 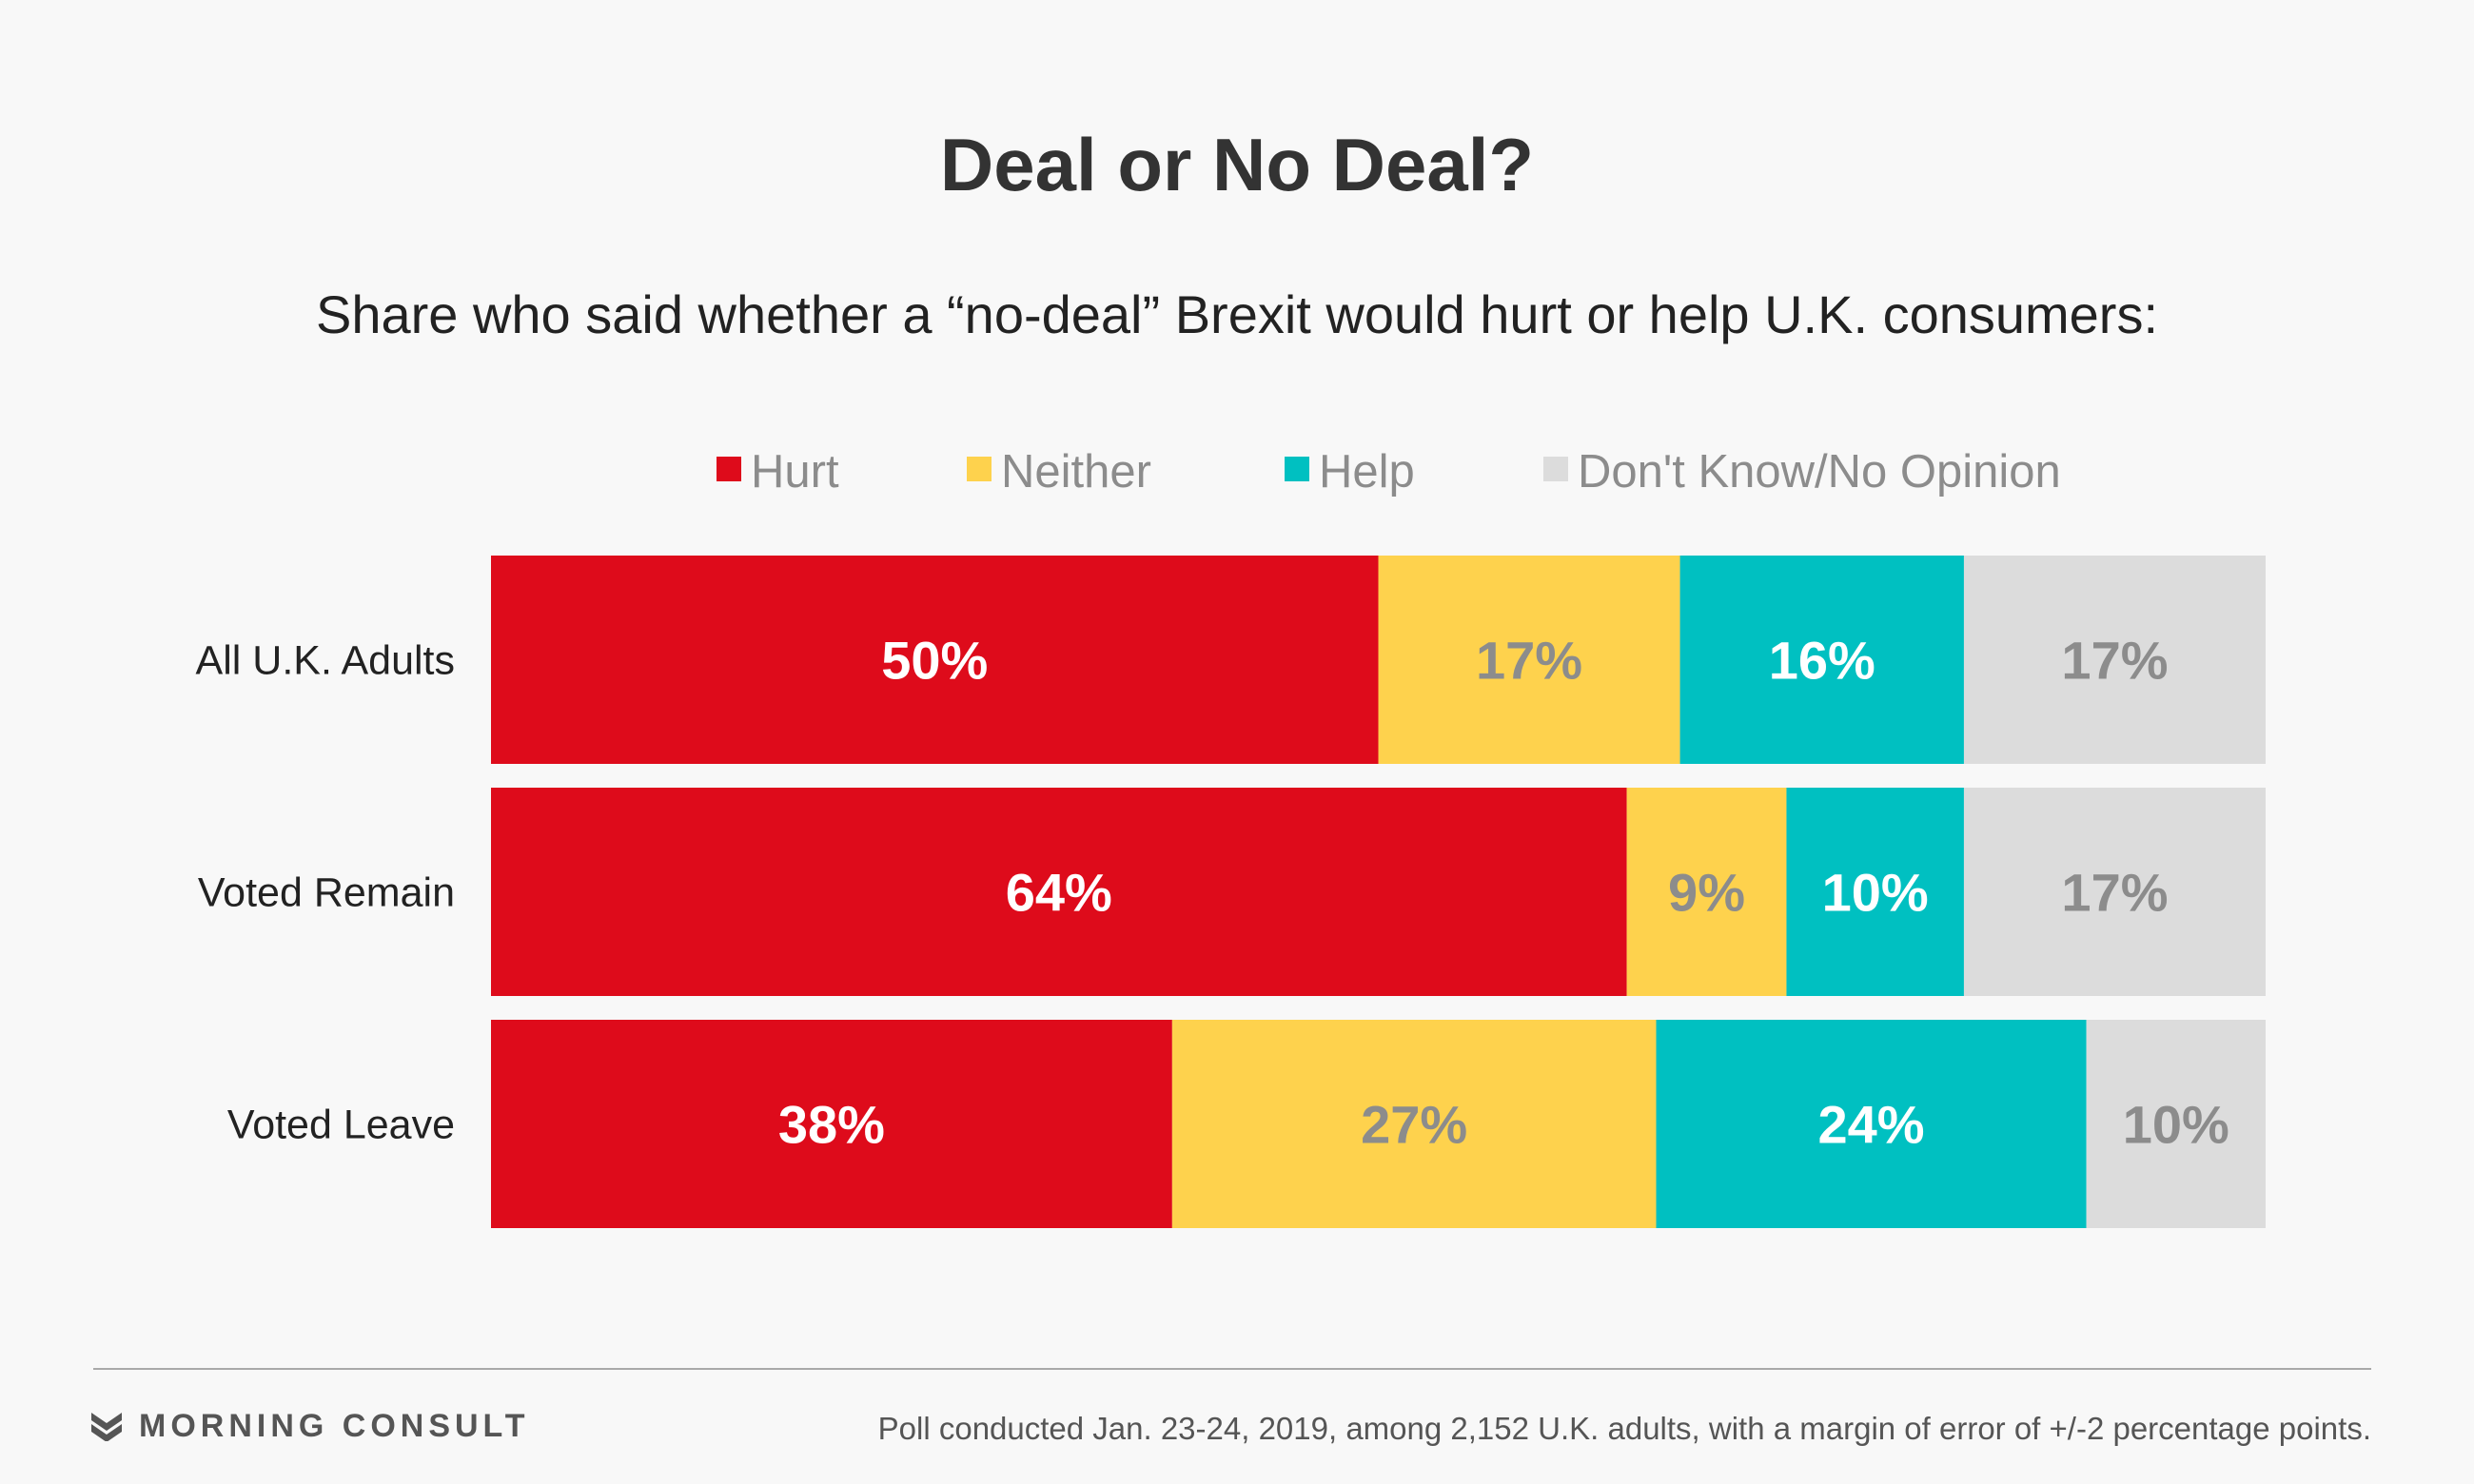 I want to click on data-label: 50%, so click(x=935, y=661).